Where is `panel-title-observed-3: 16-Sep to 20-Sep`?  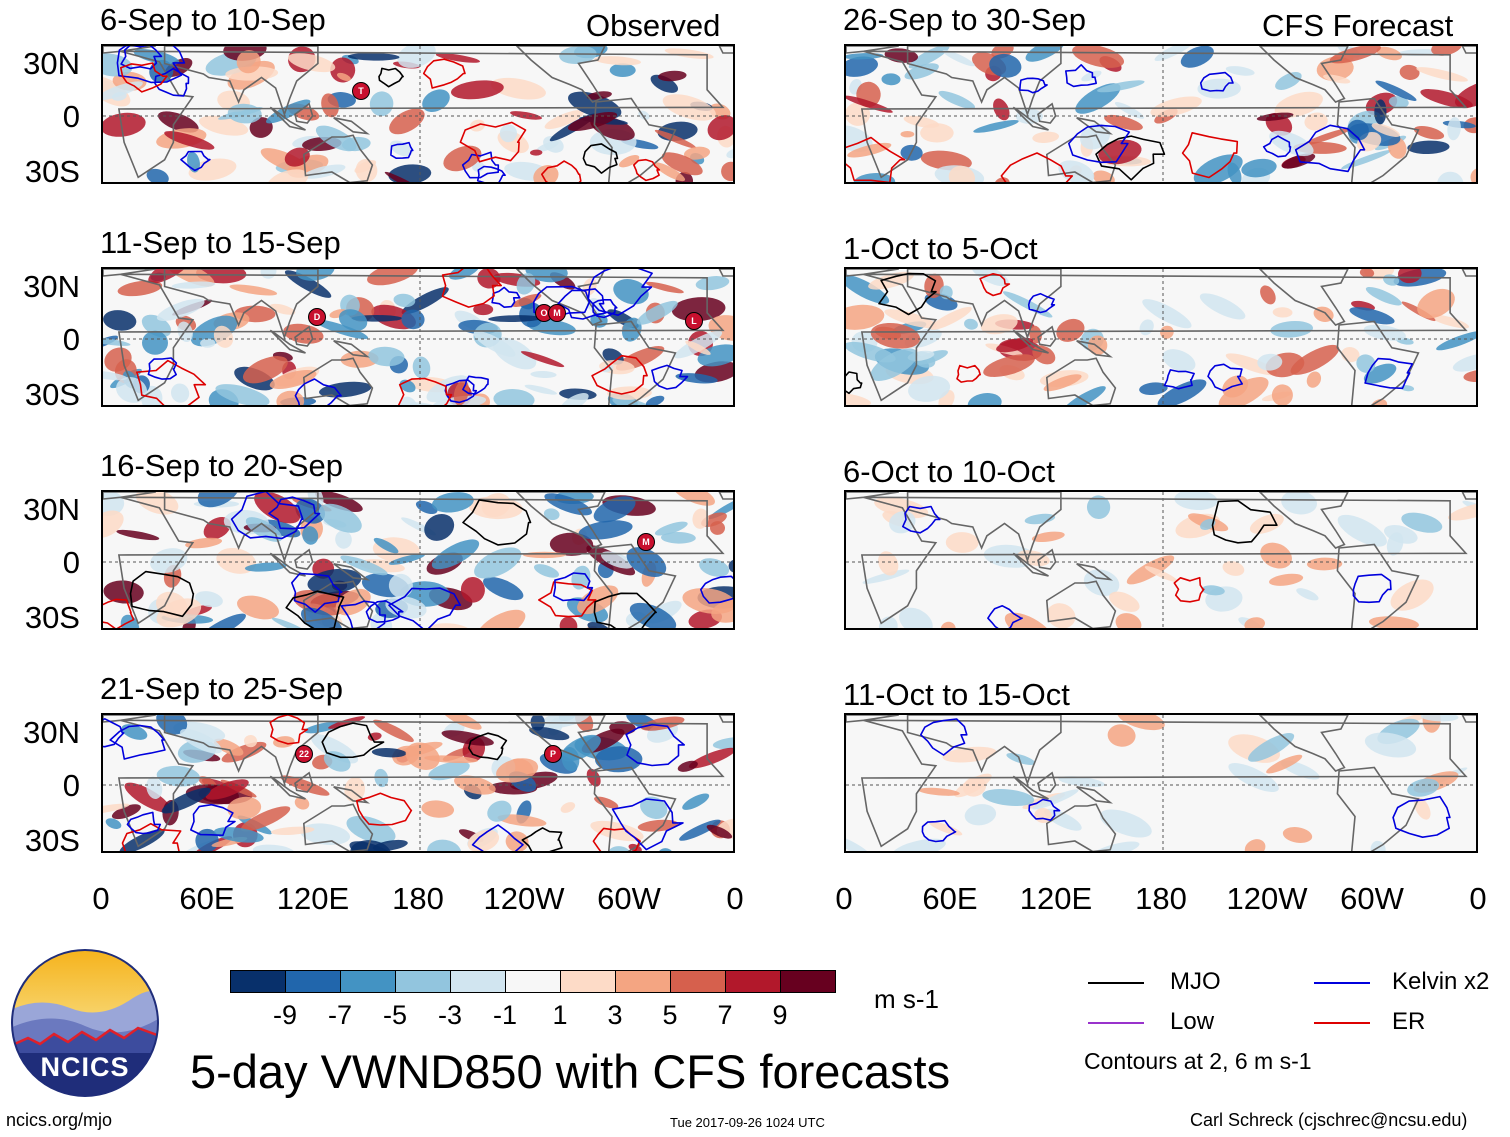 panel-title-observed-3: 16-Sep to 20-Sep is located at coordinates (222, 465).